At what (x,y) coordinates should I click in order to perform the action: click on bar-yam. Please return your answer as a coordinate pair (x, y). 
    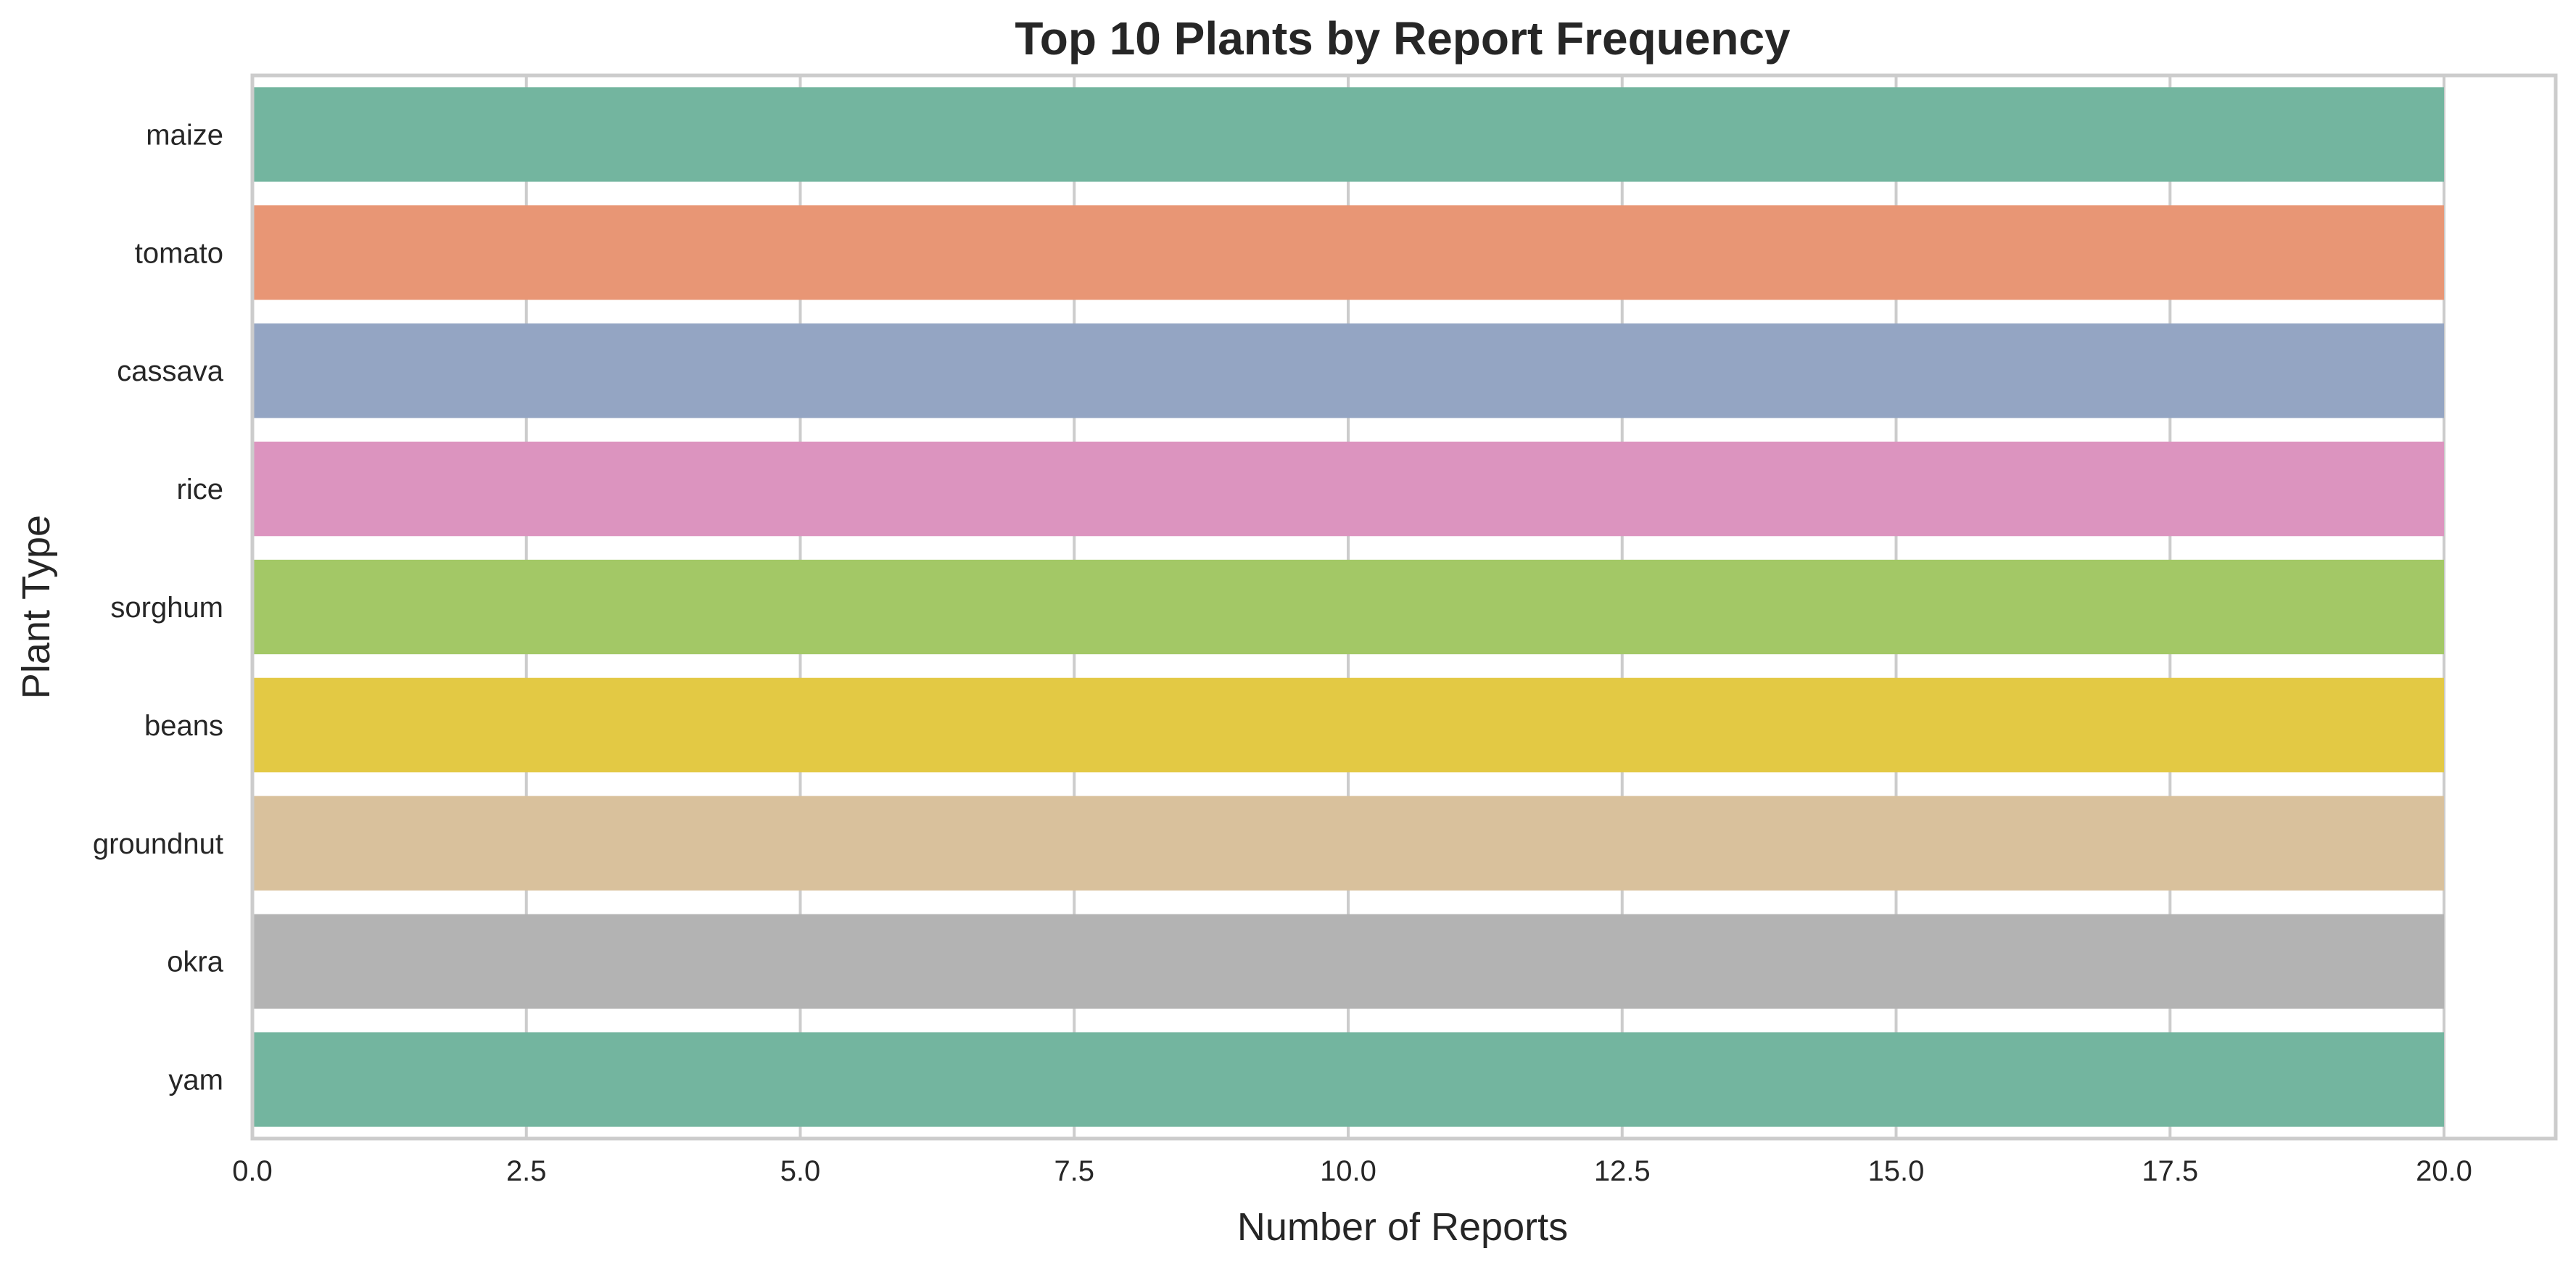
    Looking at the image, I should click on (1348, 1079).